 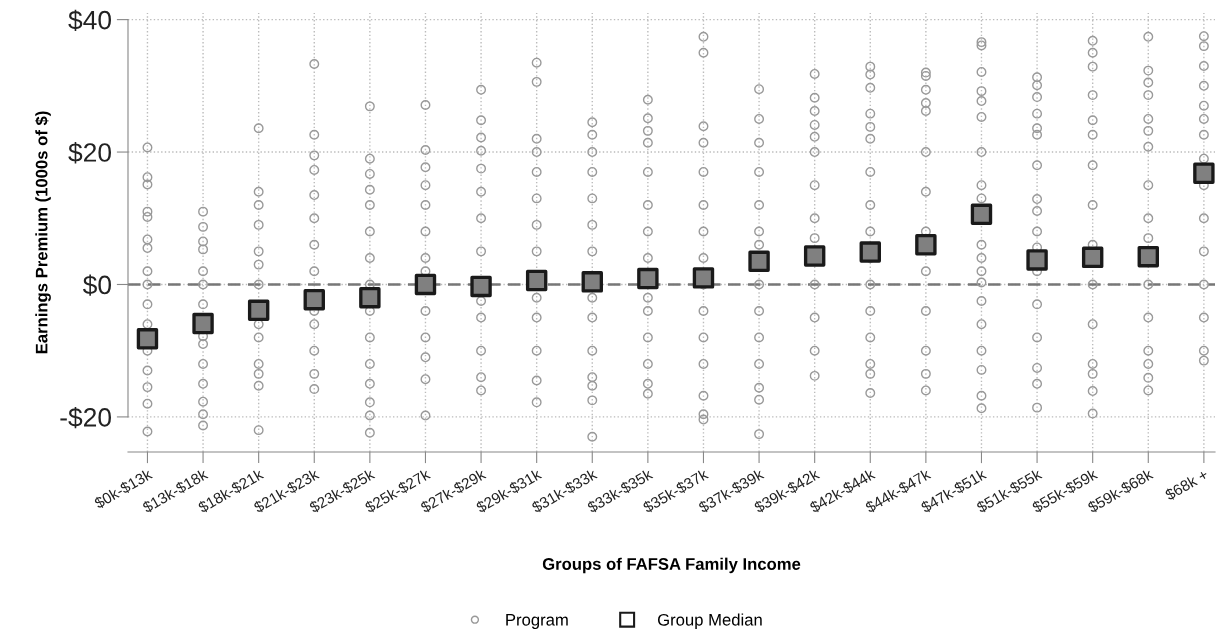 What do you see at coordinates (96, 285) in the screenshot?
I see `y-tick-label: $0` at bounding box center [96, 285].